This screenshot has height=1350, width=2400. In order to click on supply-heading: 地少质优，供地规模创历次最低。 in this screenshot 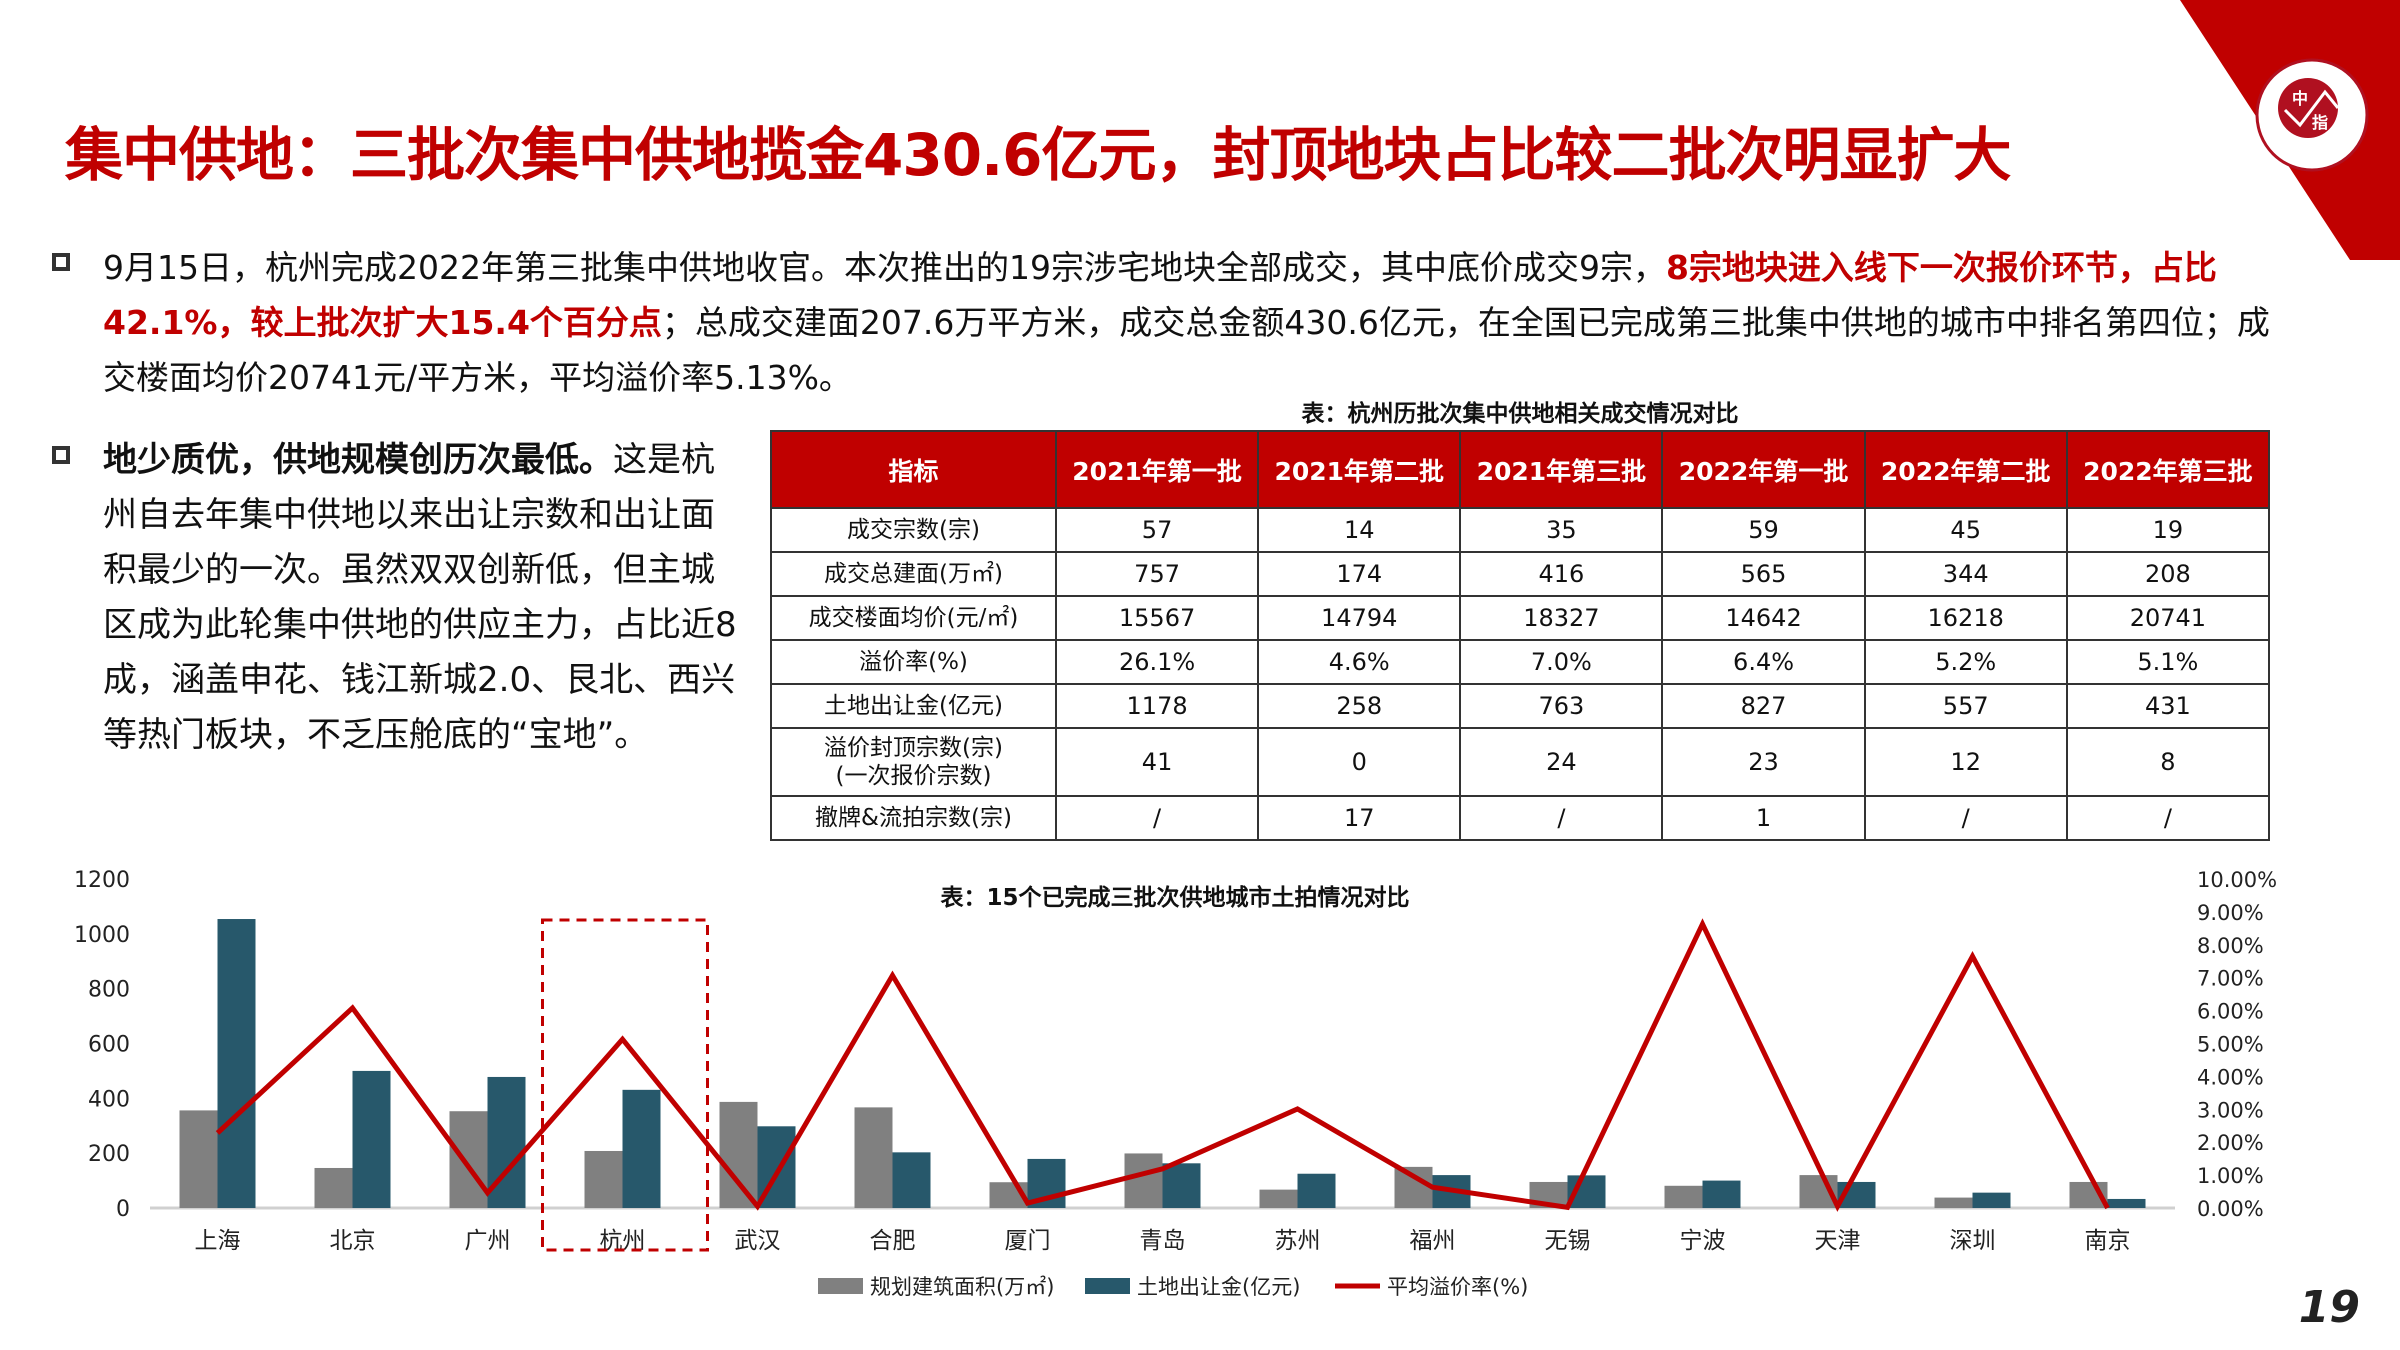, I will do `click(358, 460)`.